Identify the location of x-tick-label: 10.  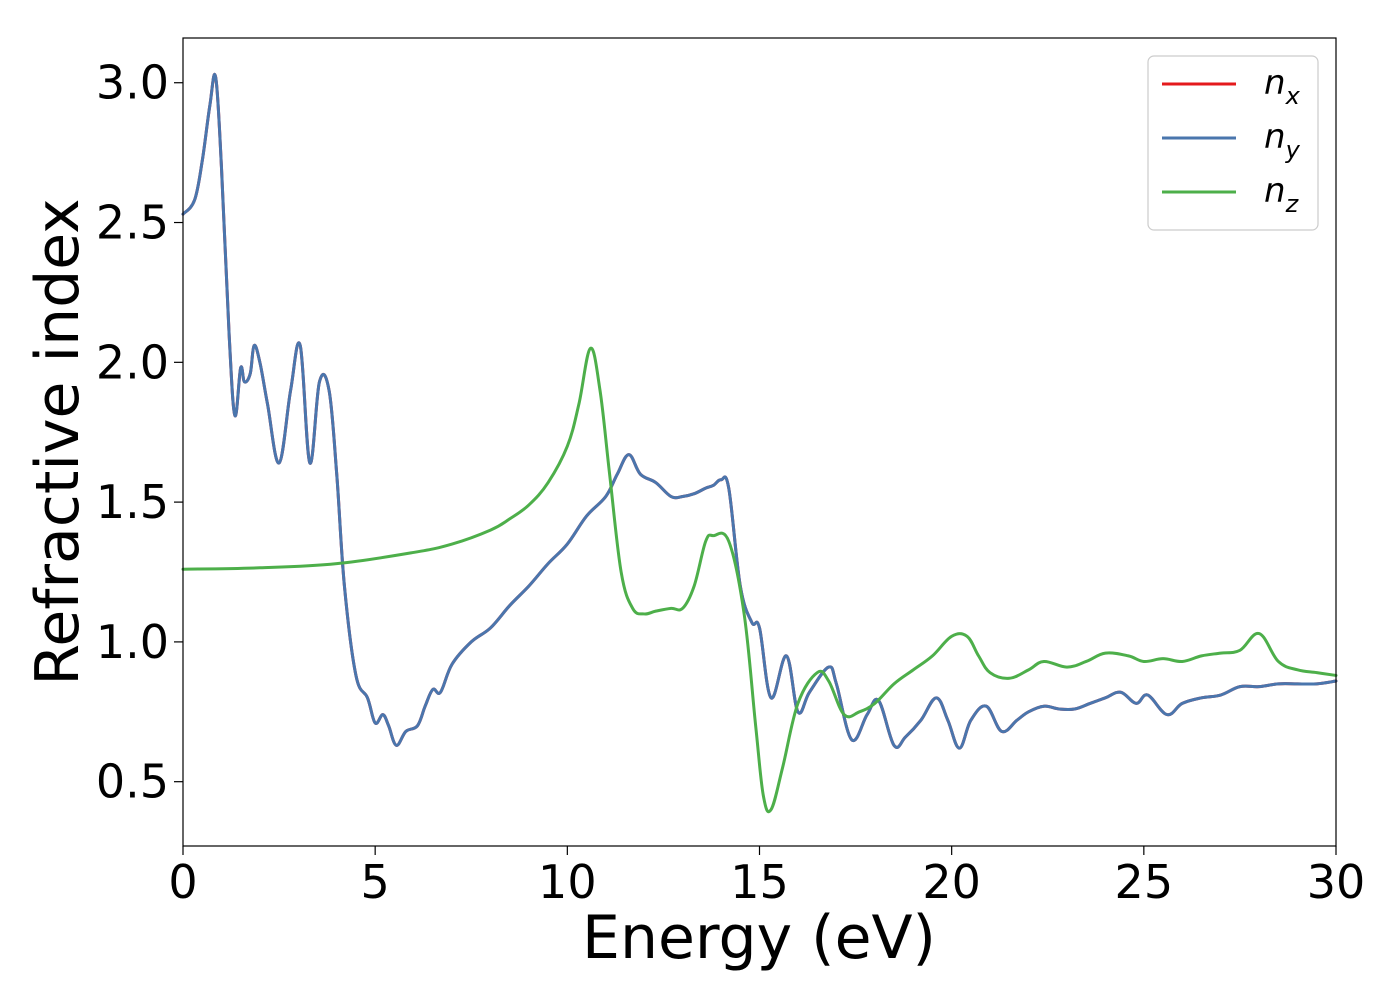
(567, 882).